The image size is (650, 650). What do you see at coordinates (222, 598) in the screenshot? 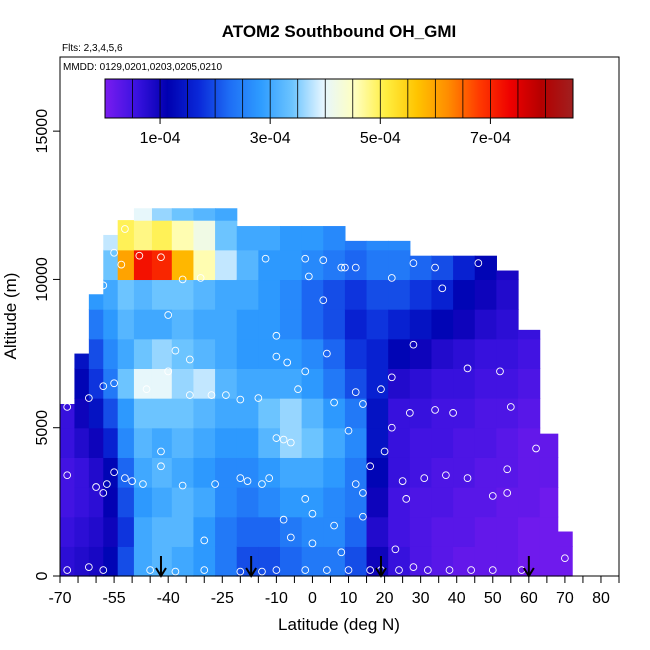
I see `x-tick-label: -25` at bounding box center [222, 598].